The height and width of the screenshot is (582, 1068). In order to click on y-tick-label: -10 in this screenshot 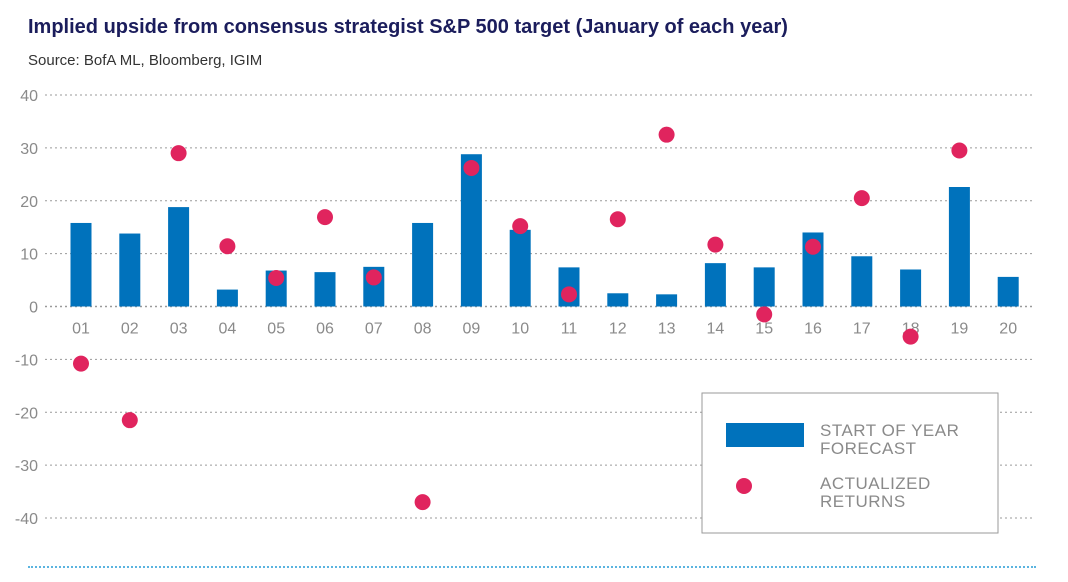, I will do `click(26, 360)`.